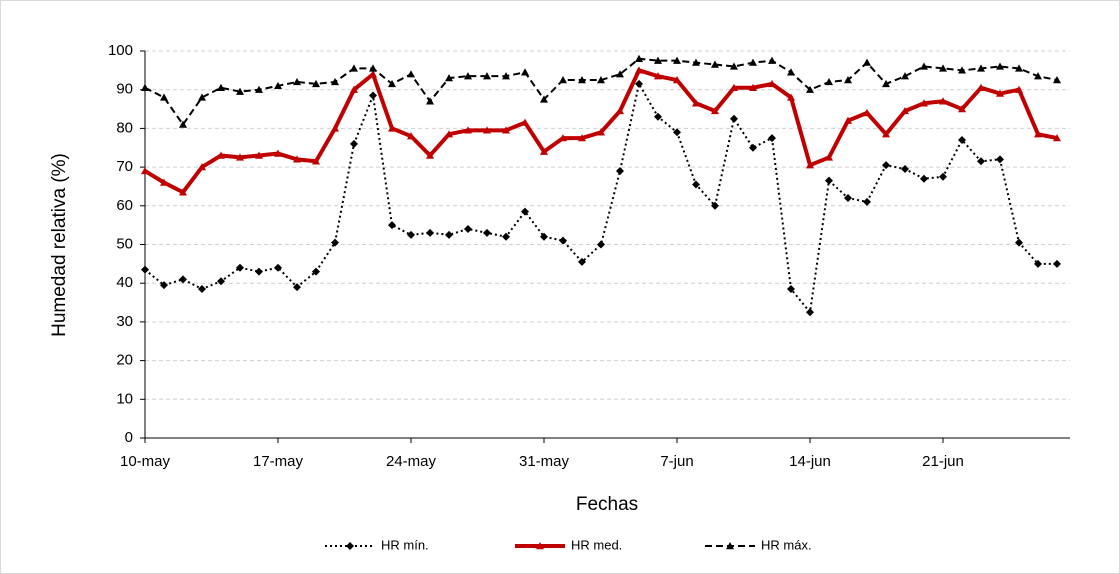 The height and width of the screenshot is (574, 1120). Describe the element at coordinates (278, 461) in the screenshot. I see `x-tick-label: 17-may` at that location.